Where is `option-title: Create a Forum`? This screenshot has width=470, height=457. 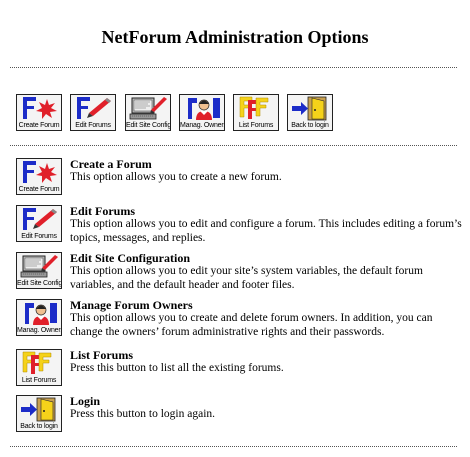 option-title: Create a Forum is located at coordinates (111, 164).